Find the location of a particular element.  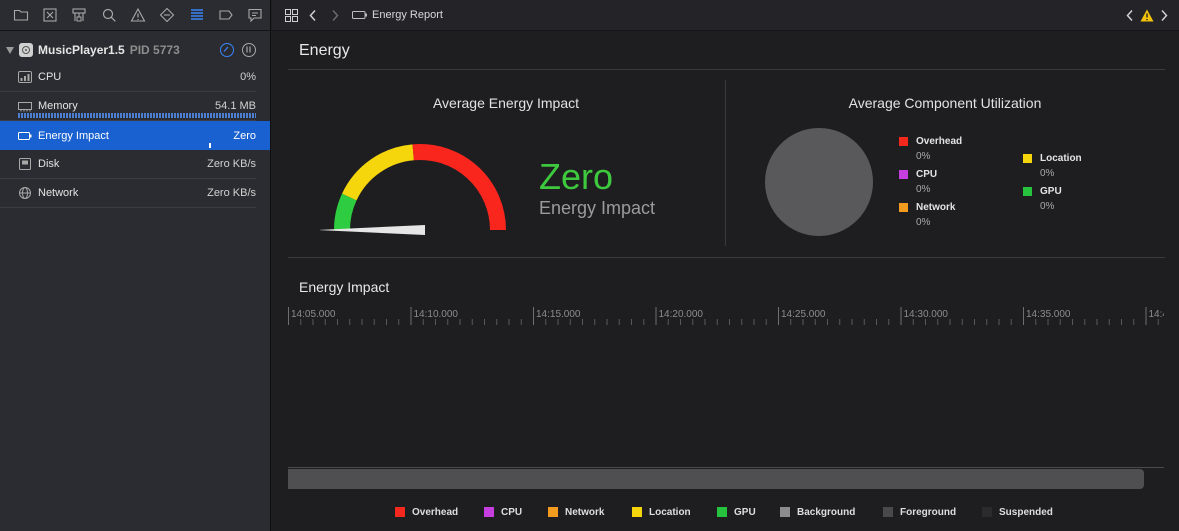

energy-level-tick is located at coordinates (210, 145).